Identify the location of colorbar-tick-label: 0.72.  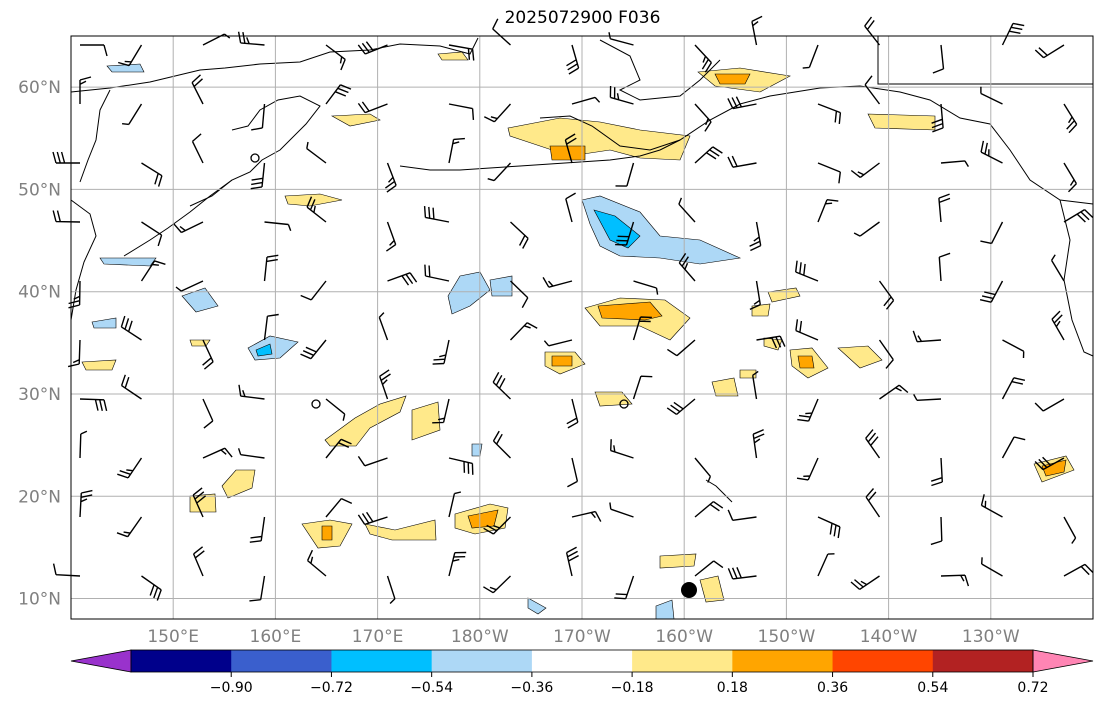
(1032, 688).